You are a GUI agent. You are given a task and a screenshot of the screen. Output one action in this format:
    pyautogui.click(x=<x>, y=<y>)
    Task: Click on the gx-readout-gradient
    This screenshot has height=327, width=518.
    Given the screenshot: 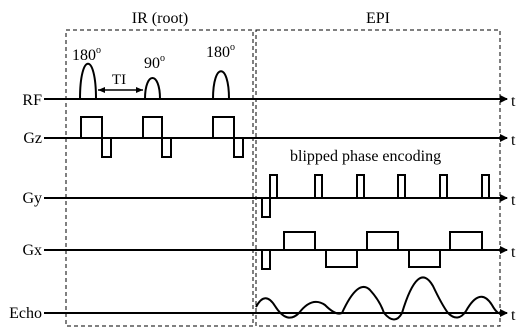 What is the action you would take?
    pyautogui.click(x=372, y=250)
    